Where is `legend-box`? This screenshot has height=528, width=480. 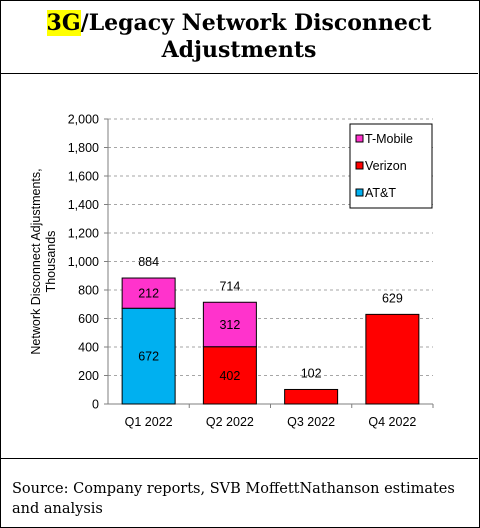
legend-box is located at coordinates (391, 166).